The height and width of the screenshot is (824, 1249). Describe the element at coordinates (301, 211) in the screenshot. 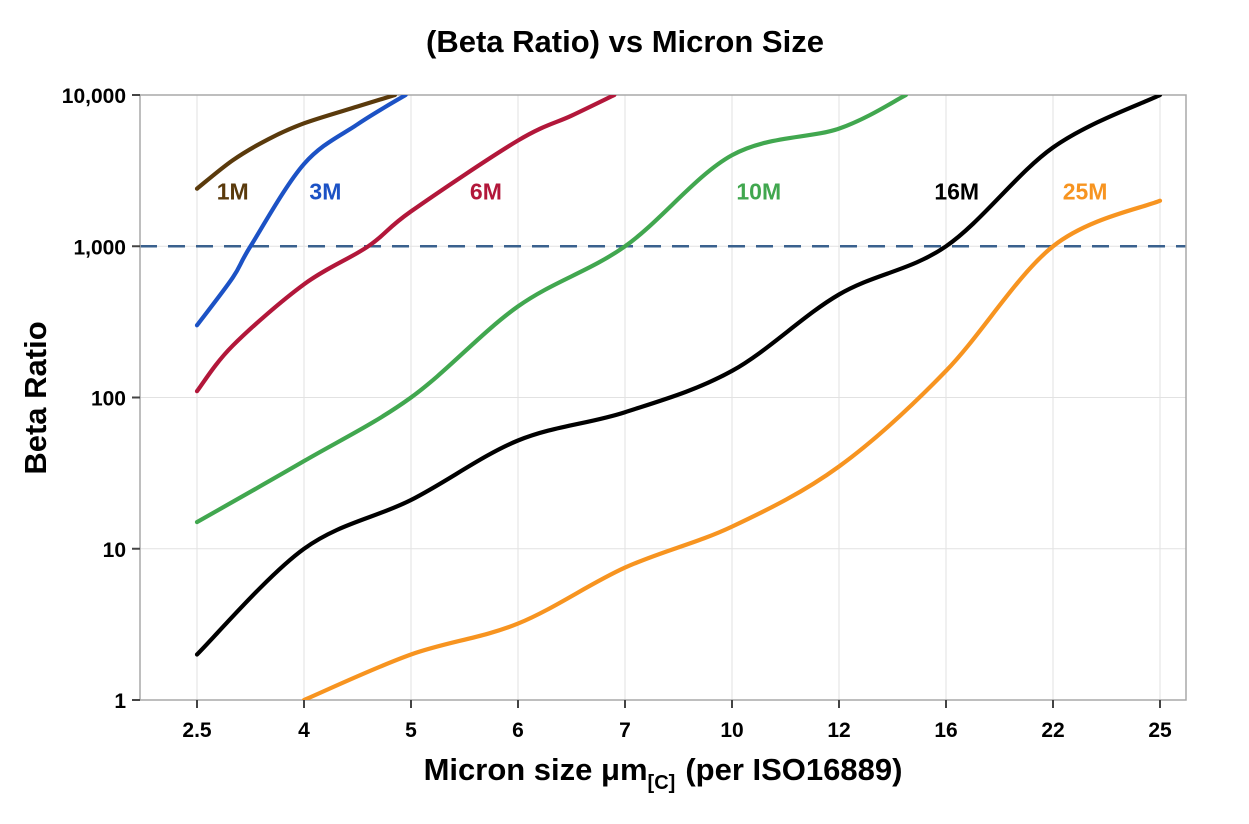

I see `series-3M-curve` at that location.